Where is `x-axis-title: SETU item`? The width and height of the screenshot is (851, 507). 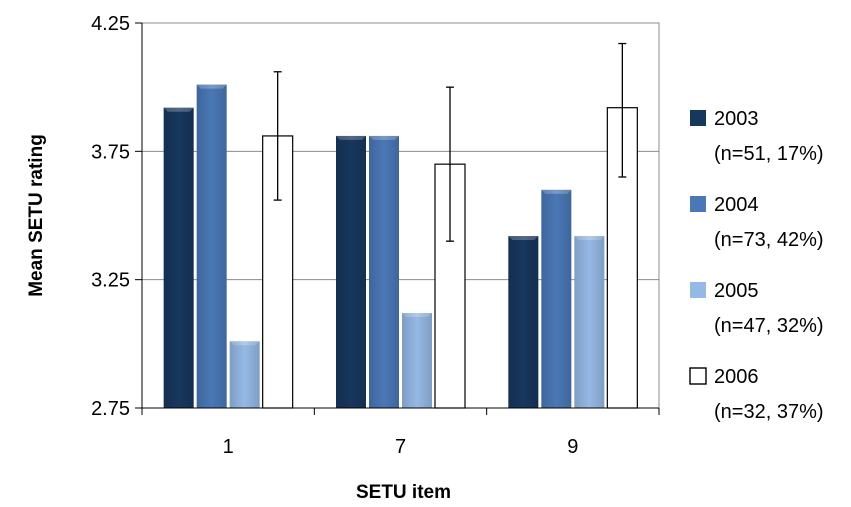
x-axis-title: SETU item is located at coordinates (403, 492).